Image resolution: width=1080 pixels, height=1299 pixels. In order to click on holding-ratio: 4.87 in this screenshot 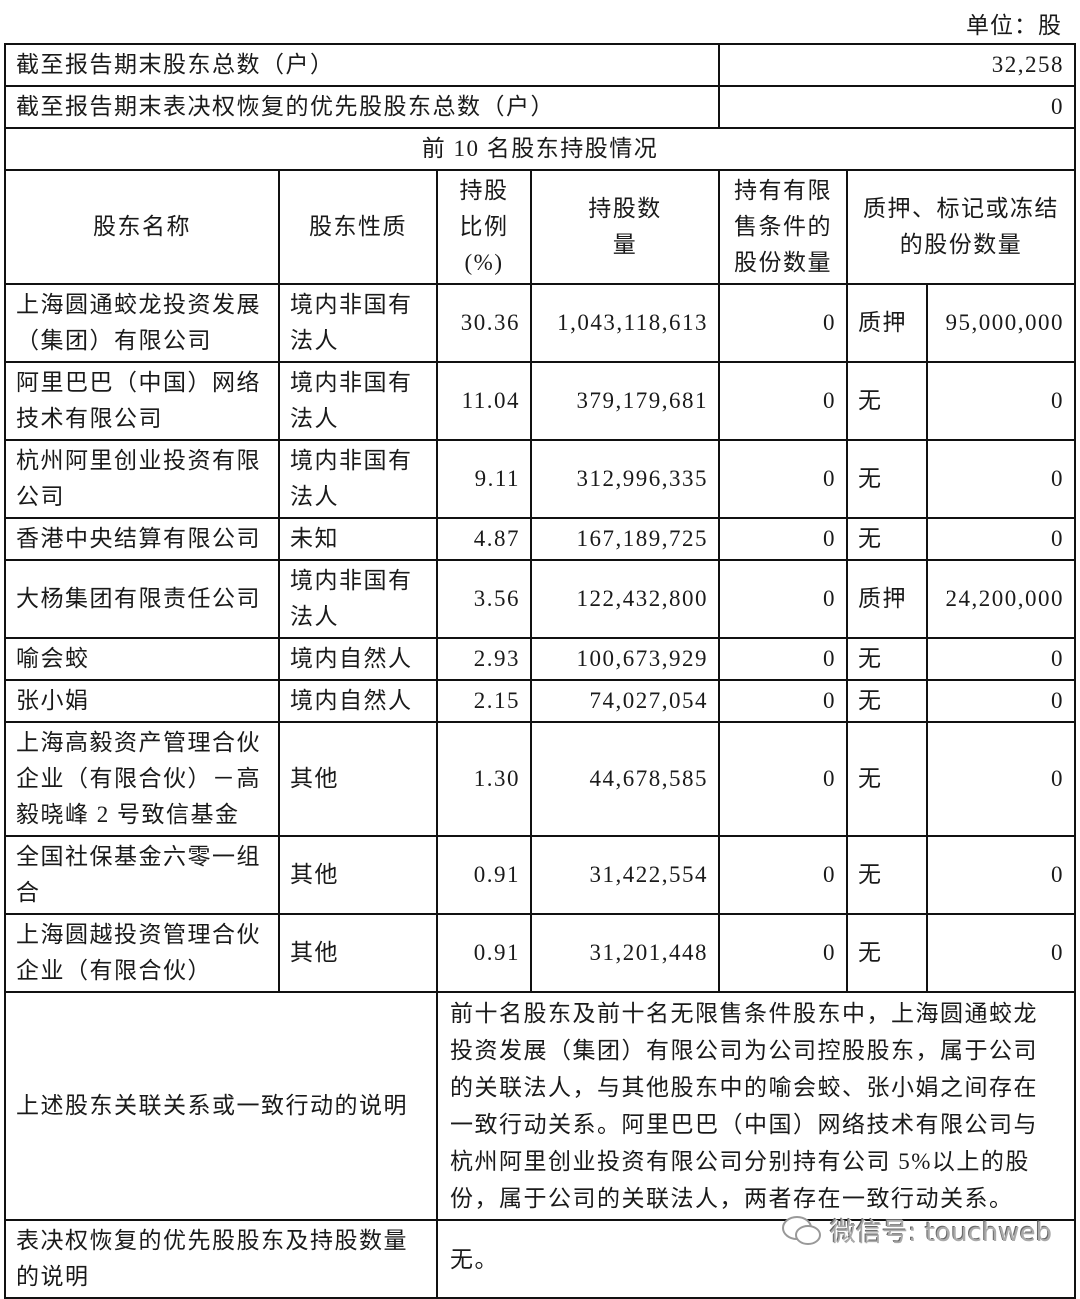, I will do `click(484, 539)`.